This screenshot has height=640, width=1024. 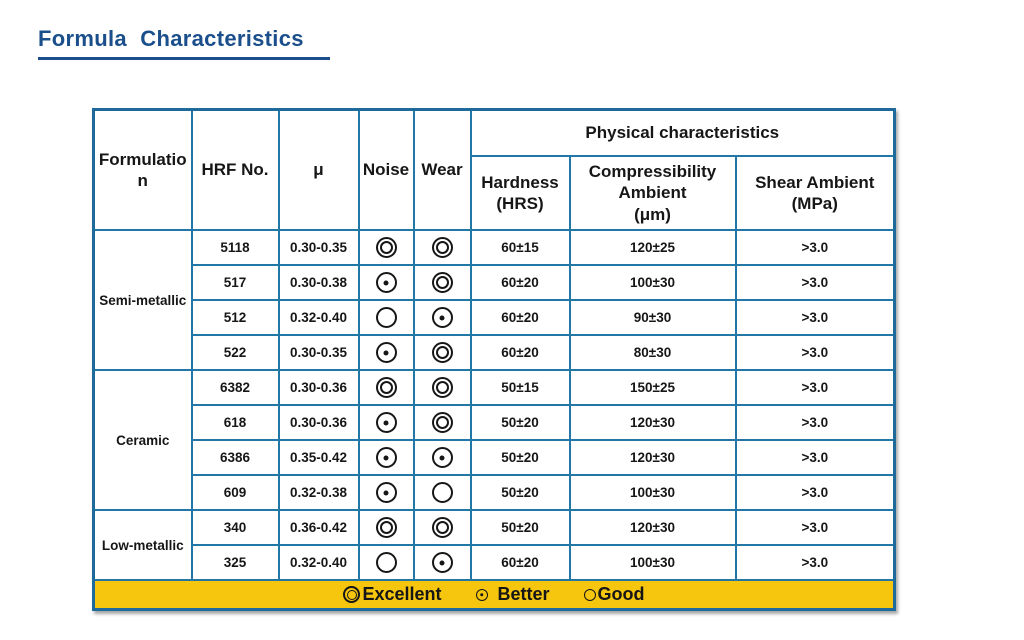 I want to click on hrf-no-cell: 6386, so click(x=235, y=457).